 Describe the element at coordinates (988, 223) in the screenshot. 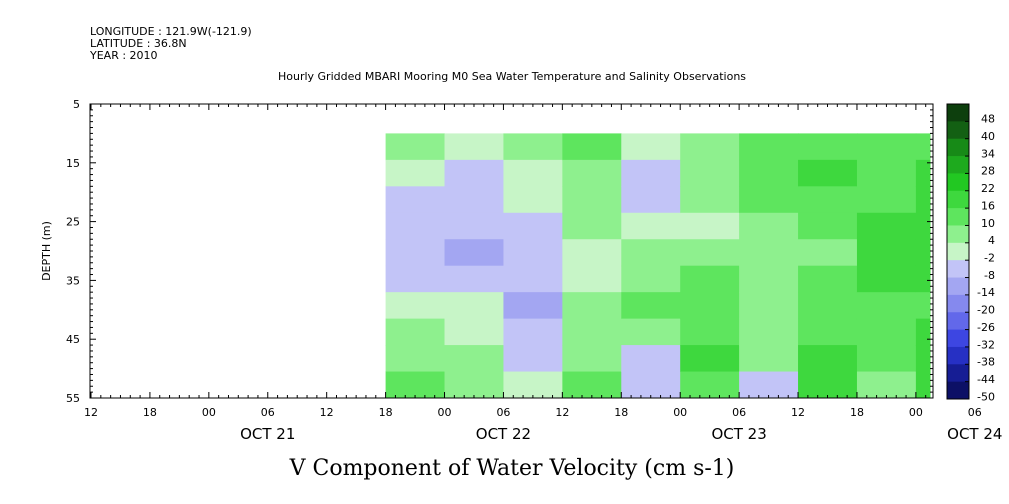

I see `colorbar-label: 10` at that location.